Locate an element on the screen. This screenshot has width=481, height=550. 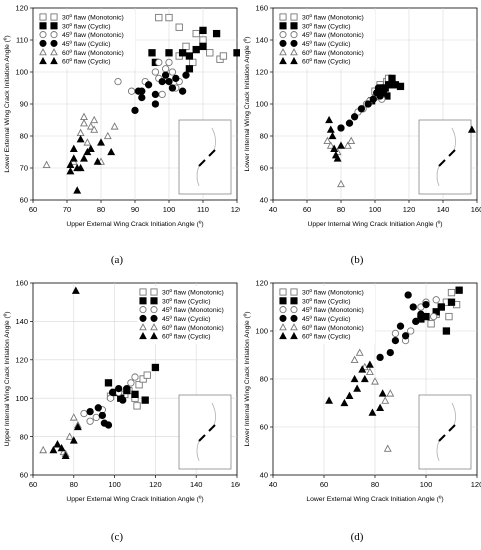
y-tick-label: 100 is located at coordinates (261, 331).